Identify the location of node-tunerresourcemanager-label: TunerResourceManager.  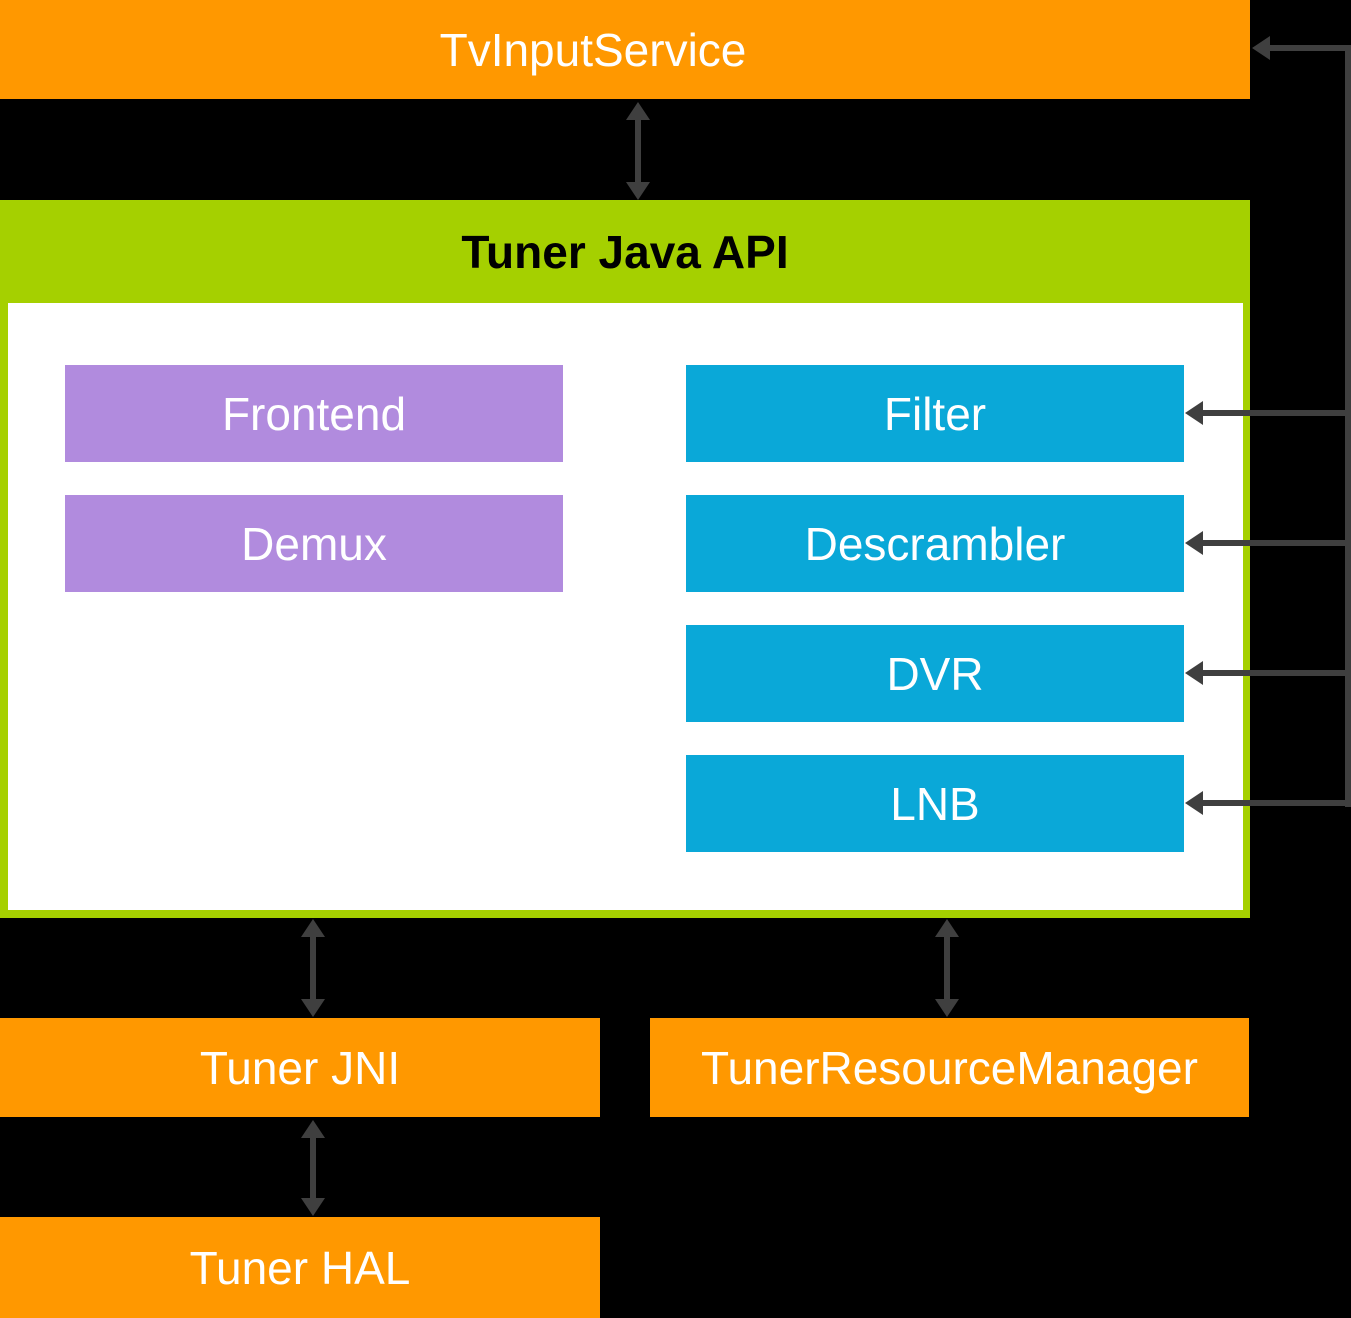
(949, 1067).